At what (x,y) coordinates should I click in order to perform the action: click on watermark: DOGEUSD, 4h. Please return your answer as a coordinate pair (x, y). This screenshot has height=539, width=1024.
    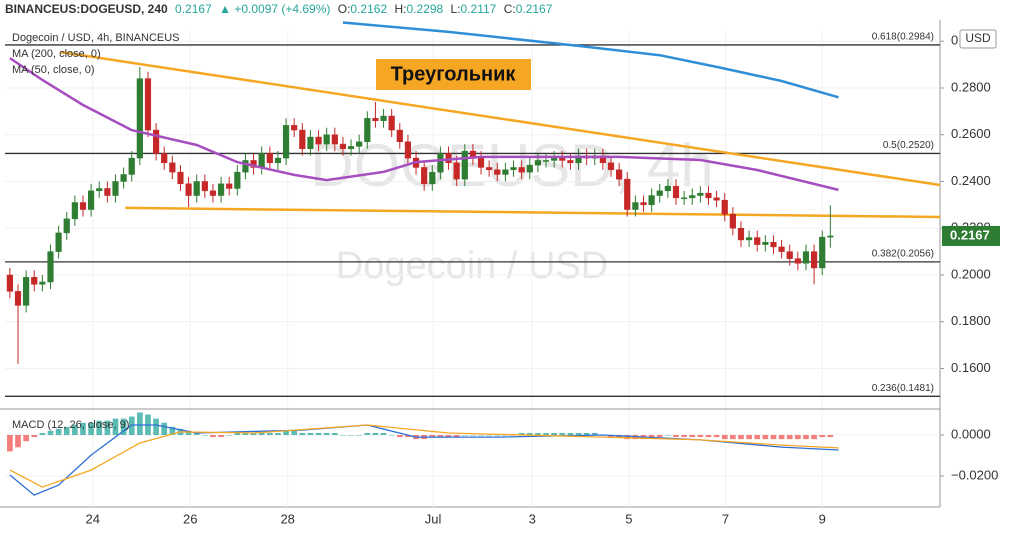
    Looking at the image, I should click on (511, 165).